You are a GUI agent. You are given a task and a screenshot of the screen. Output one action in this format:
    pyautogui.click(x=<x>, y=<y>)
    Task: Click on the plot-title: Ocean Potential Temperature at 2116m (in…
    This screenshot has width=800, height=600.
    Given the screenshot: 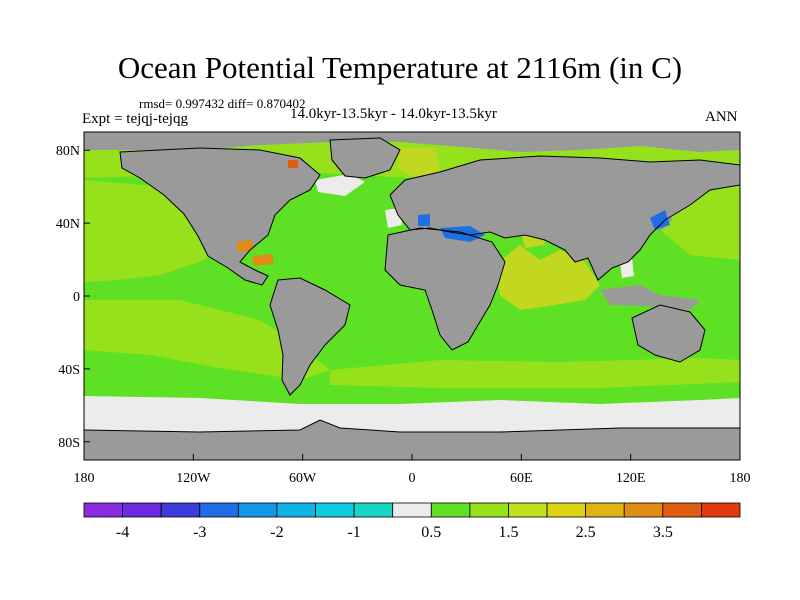 What is the action you would take?
    pyautogui.click(x=400, y=67)
    